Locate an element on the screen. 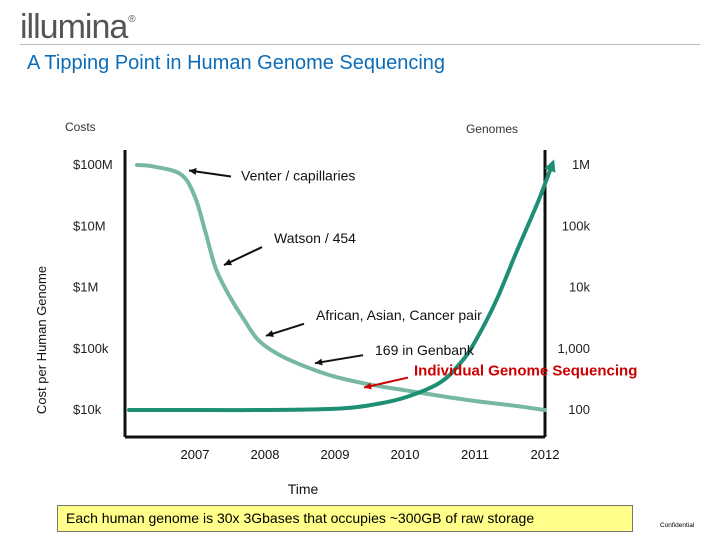 The height and width of the screenshot is (540, 720). annotation-label: Watson / 454 is located at coordinates (315, 238).